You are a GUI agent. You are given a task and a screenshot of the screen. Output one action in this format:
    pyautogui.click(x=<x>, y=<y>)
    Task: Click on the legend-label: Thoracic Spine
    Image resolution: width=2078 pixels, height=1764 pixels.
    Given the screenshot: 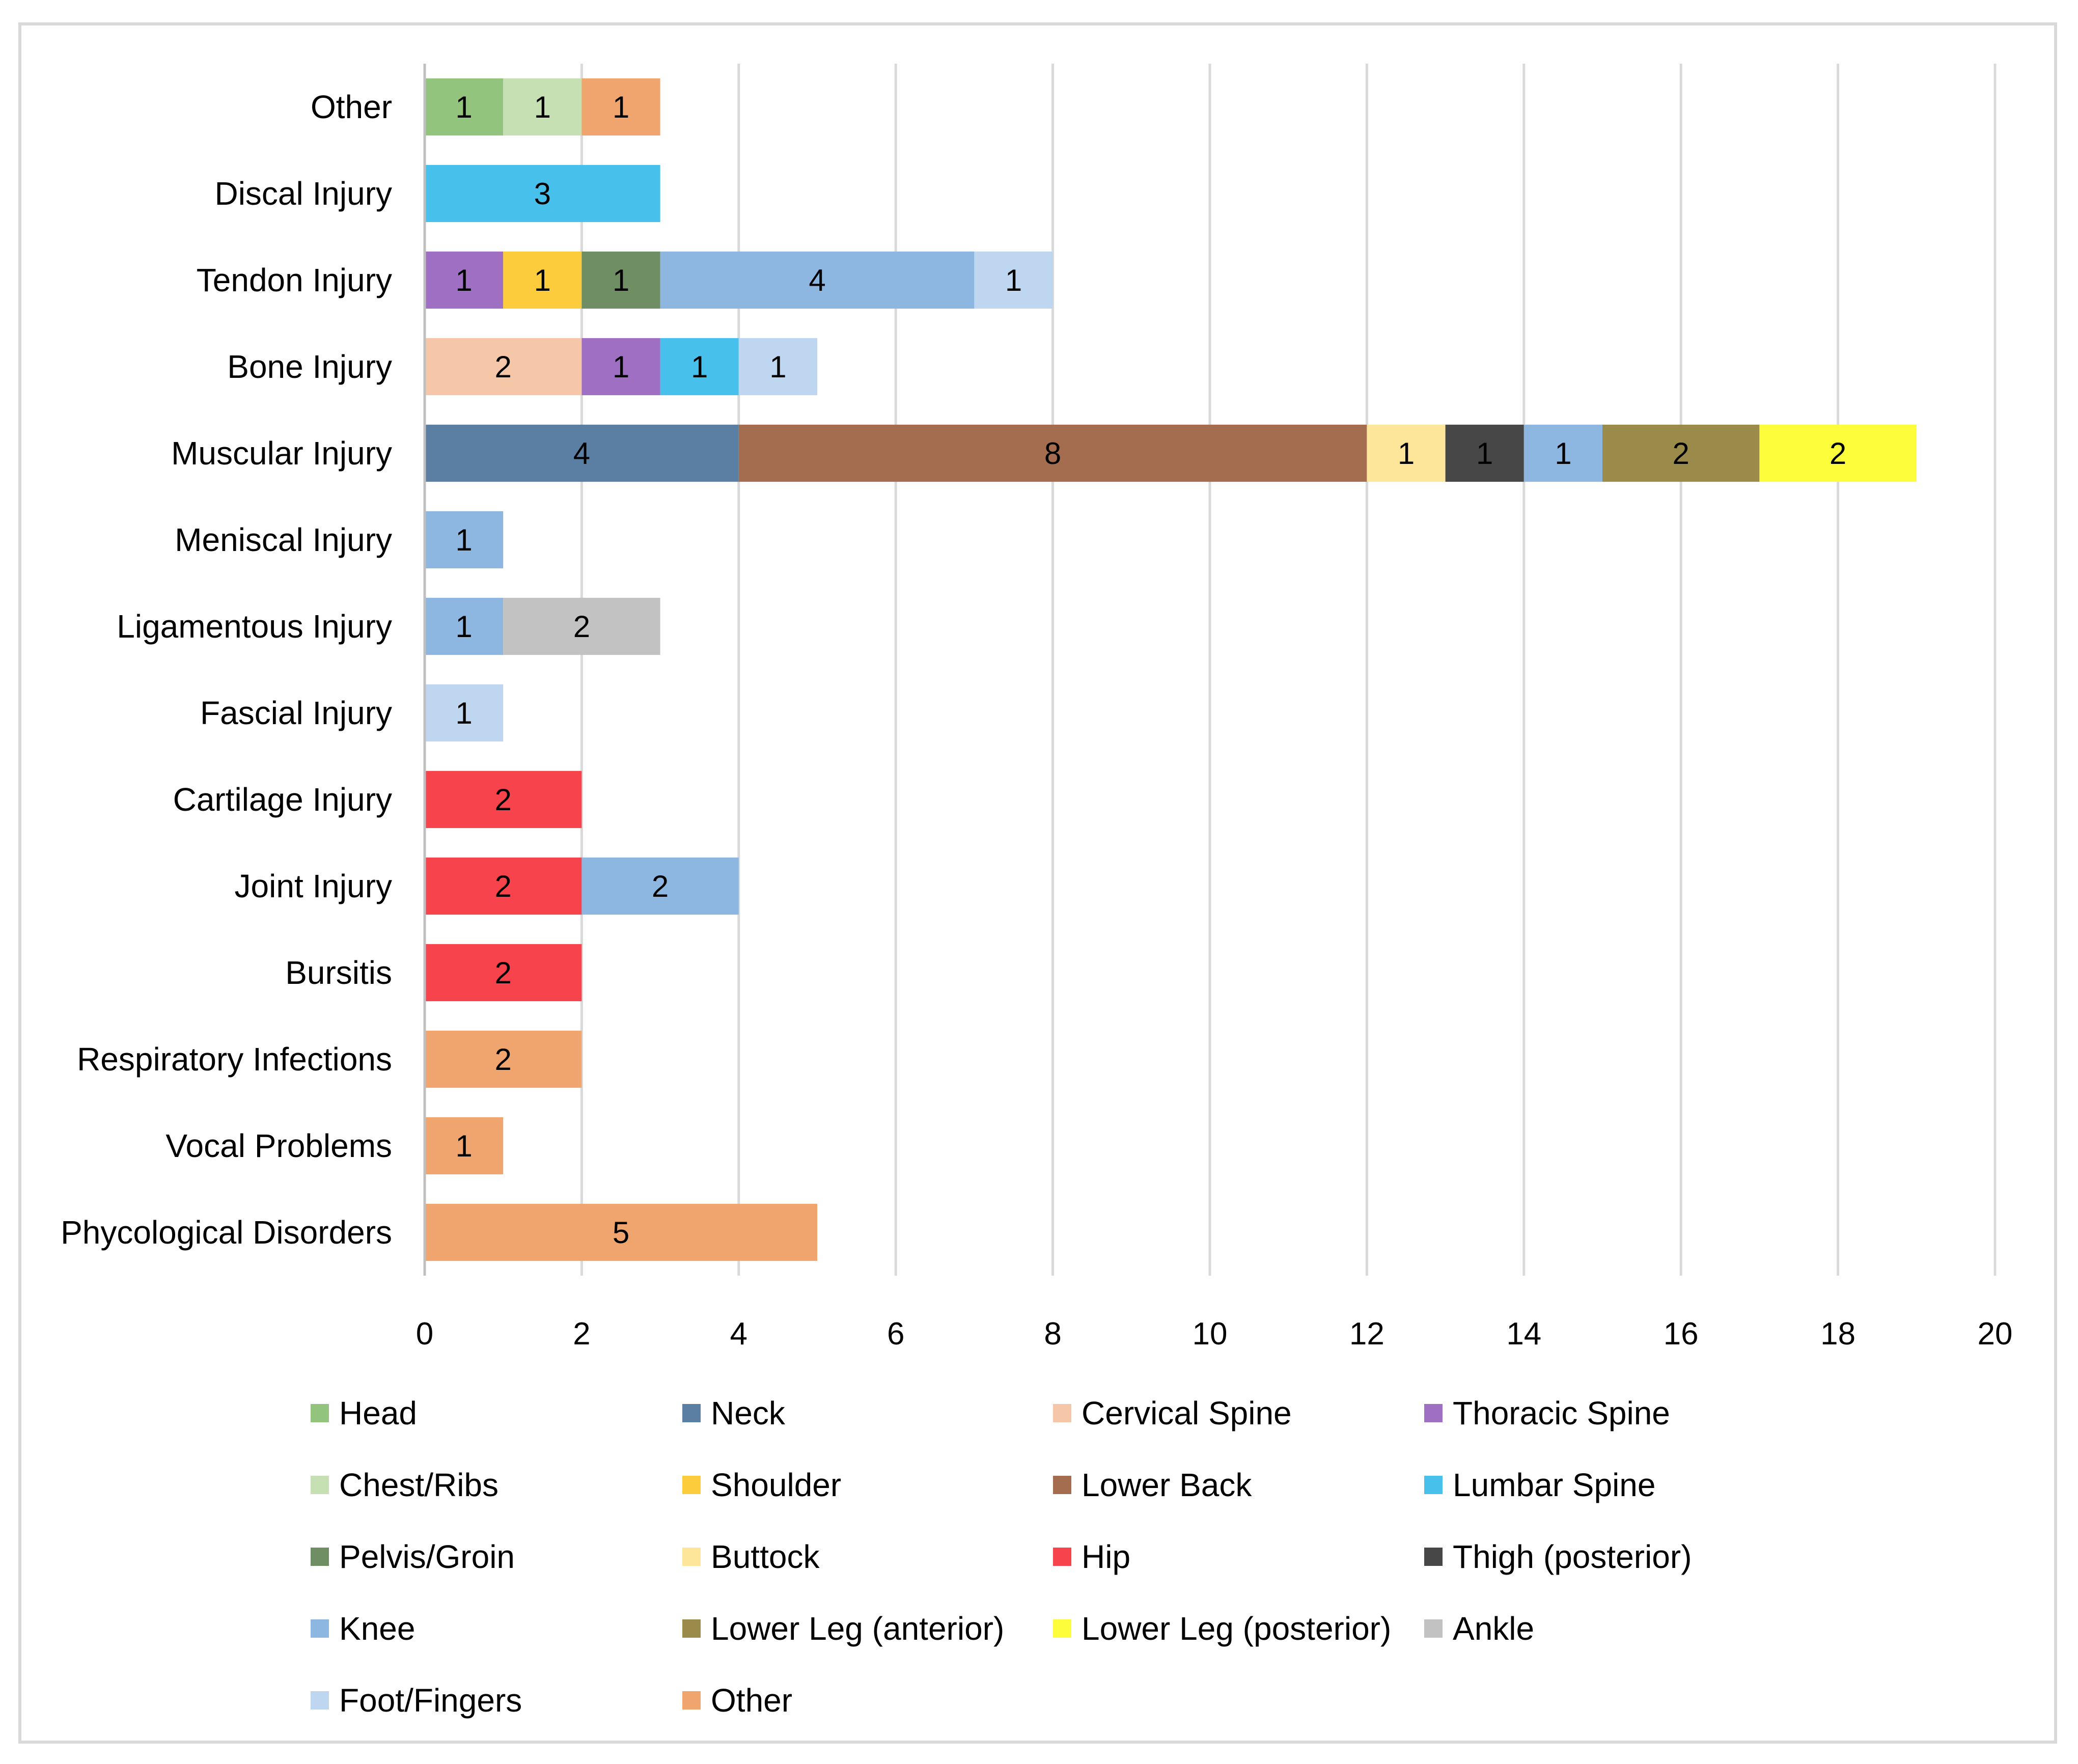 What is the action you would take?
    pyautogui.click(x=1561, y=1413)
    